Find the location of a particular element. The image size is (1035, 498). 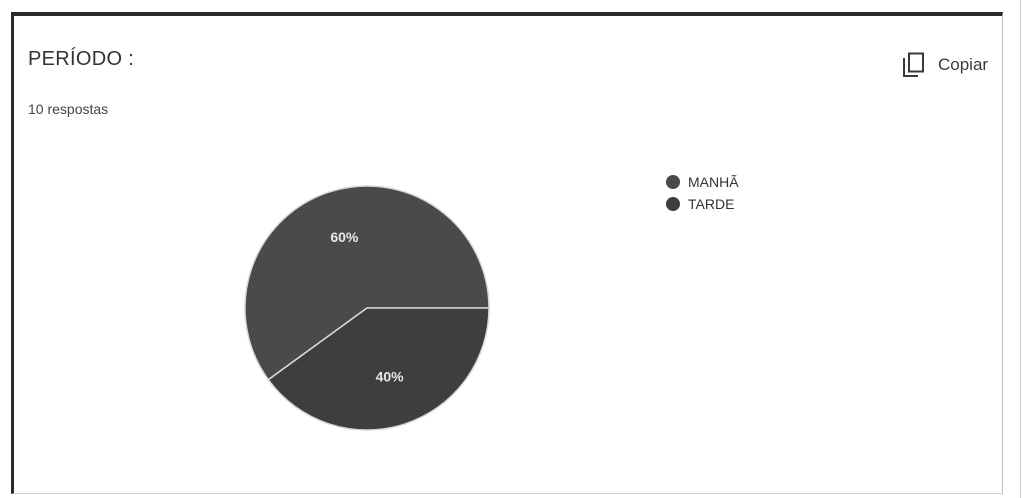

question-title: PERÍODO : is located at coordinates (81, 59).